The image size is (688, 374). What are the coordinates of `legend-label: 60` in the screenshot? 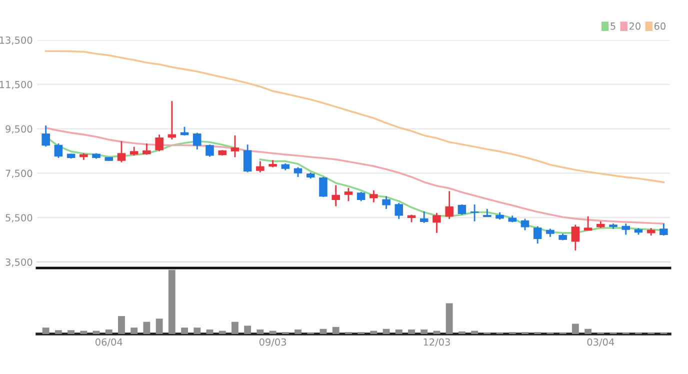 It's located at (660, 26).